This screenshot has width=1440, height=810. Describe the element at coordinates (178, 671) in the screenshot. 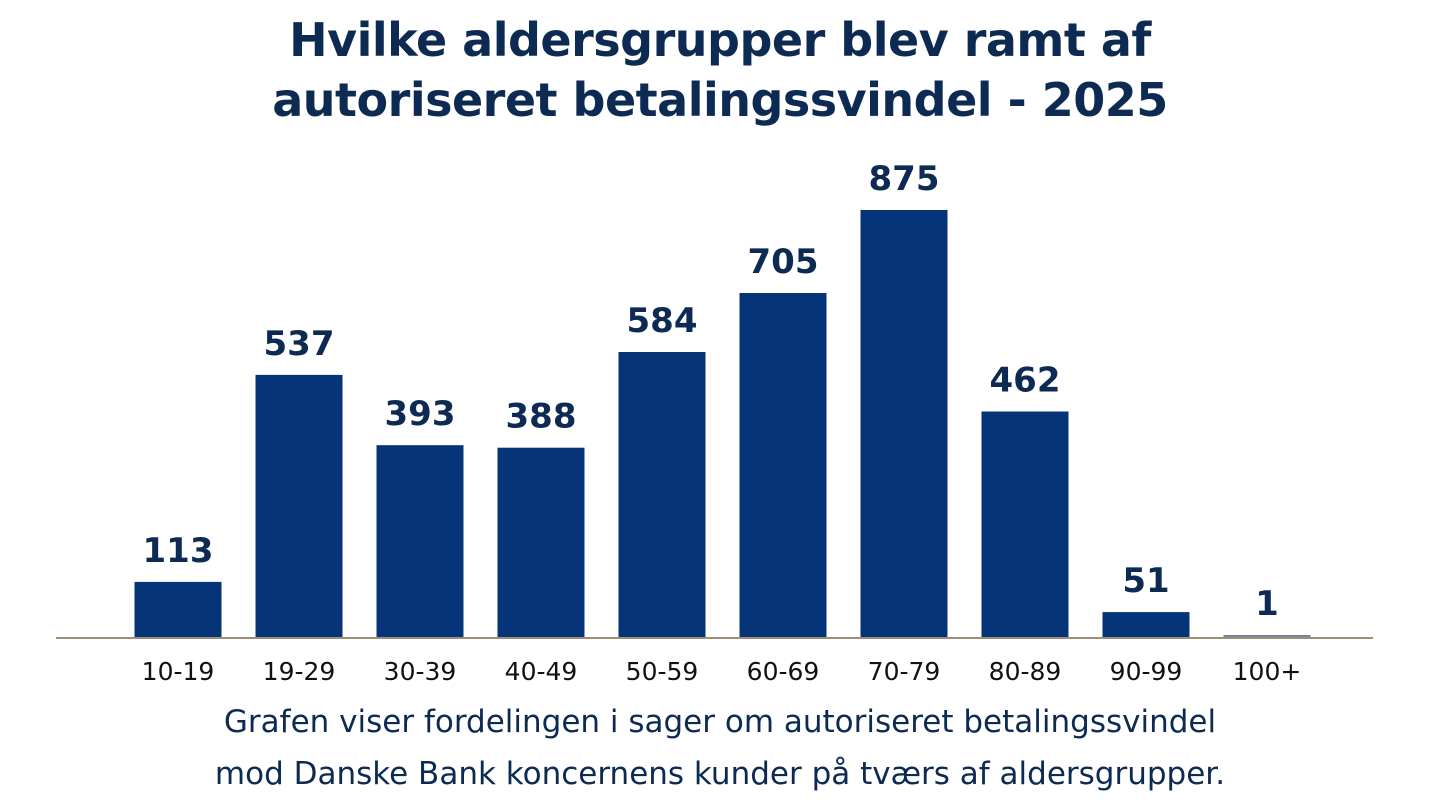

I see `x-tick-label-10-19: 10-19` at that location.